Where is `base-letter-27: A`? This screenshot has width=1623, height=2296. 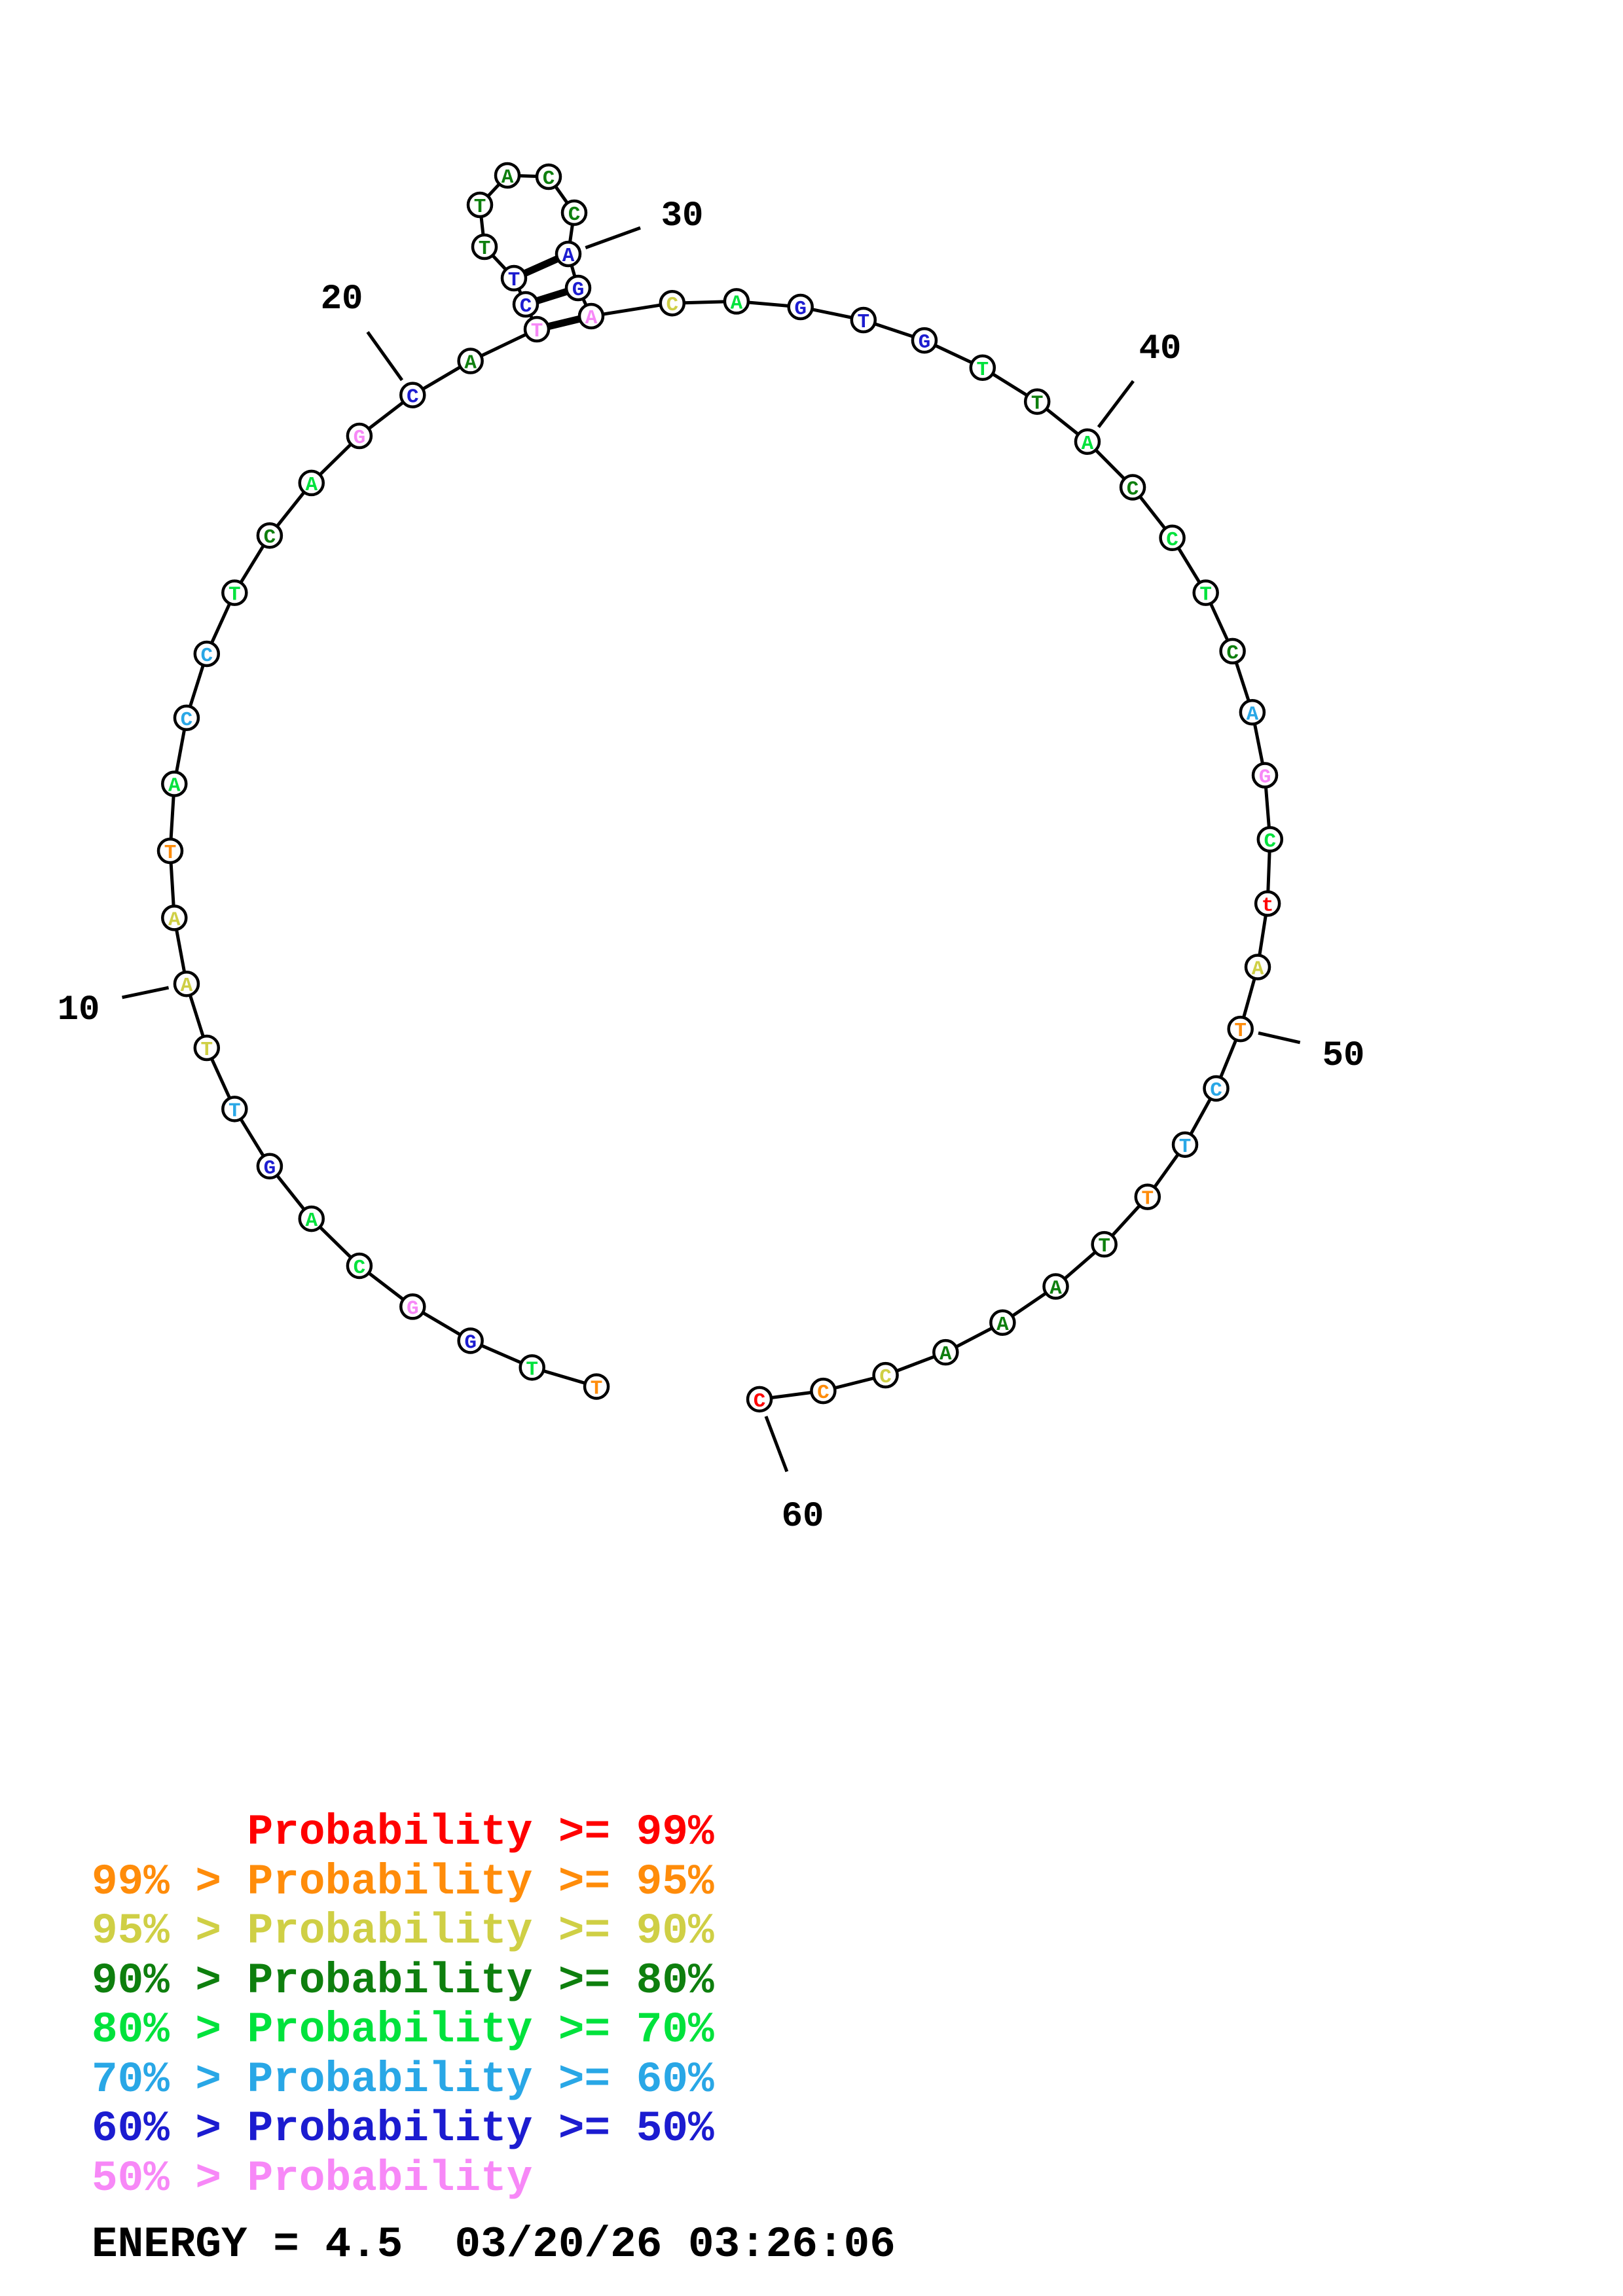 base-letter-27: A is located at coordinates (507, 177).